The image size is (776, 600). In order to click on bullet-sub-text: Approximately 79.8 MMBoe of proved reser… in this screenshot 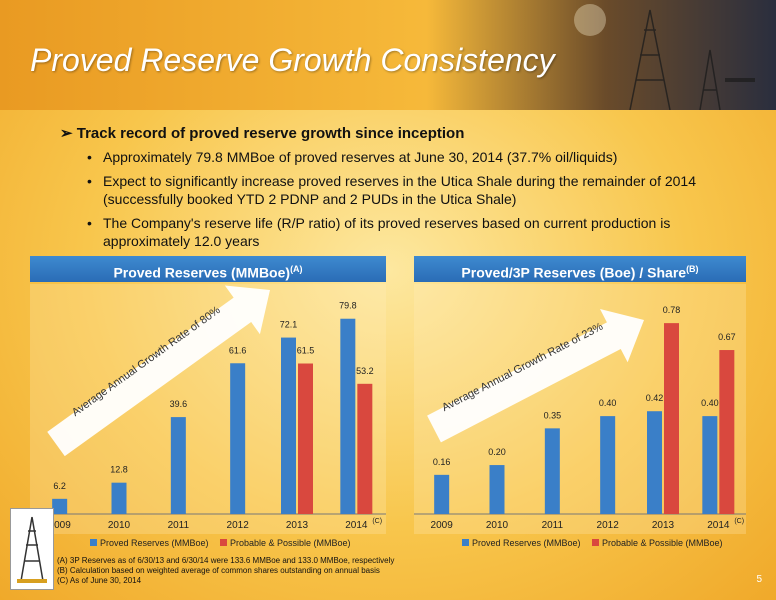, I will do `click(360, 157)`.